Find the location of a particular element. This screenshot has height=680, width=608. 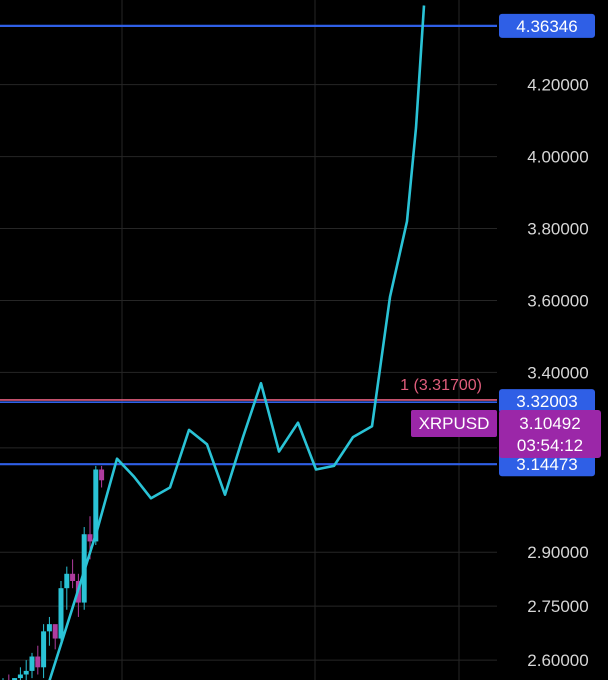

symbol-badge is located at coordinates (454, 423).